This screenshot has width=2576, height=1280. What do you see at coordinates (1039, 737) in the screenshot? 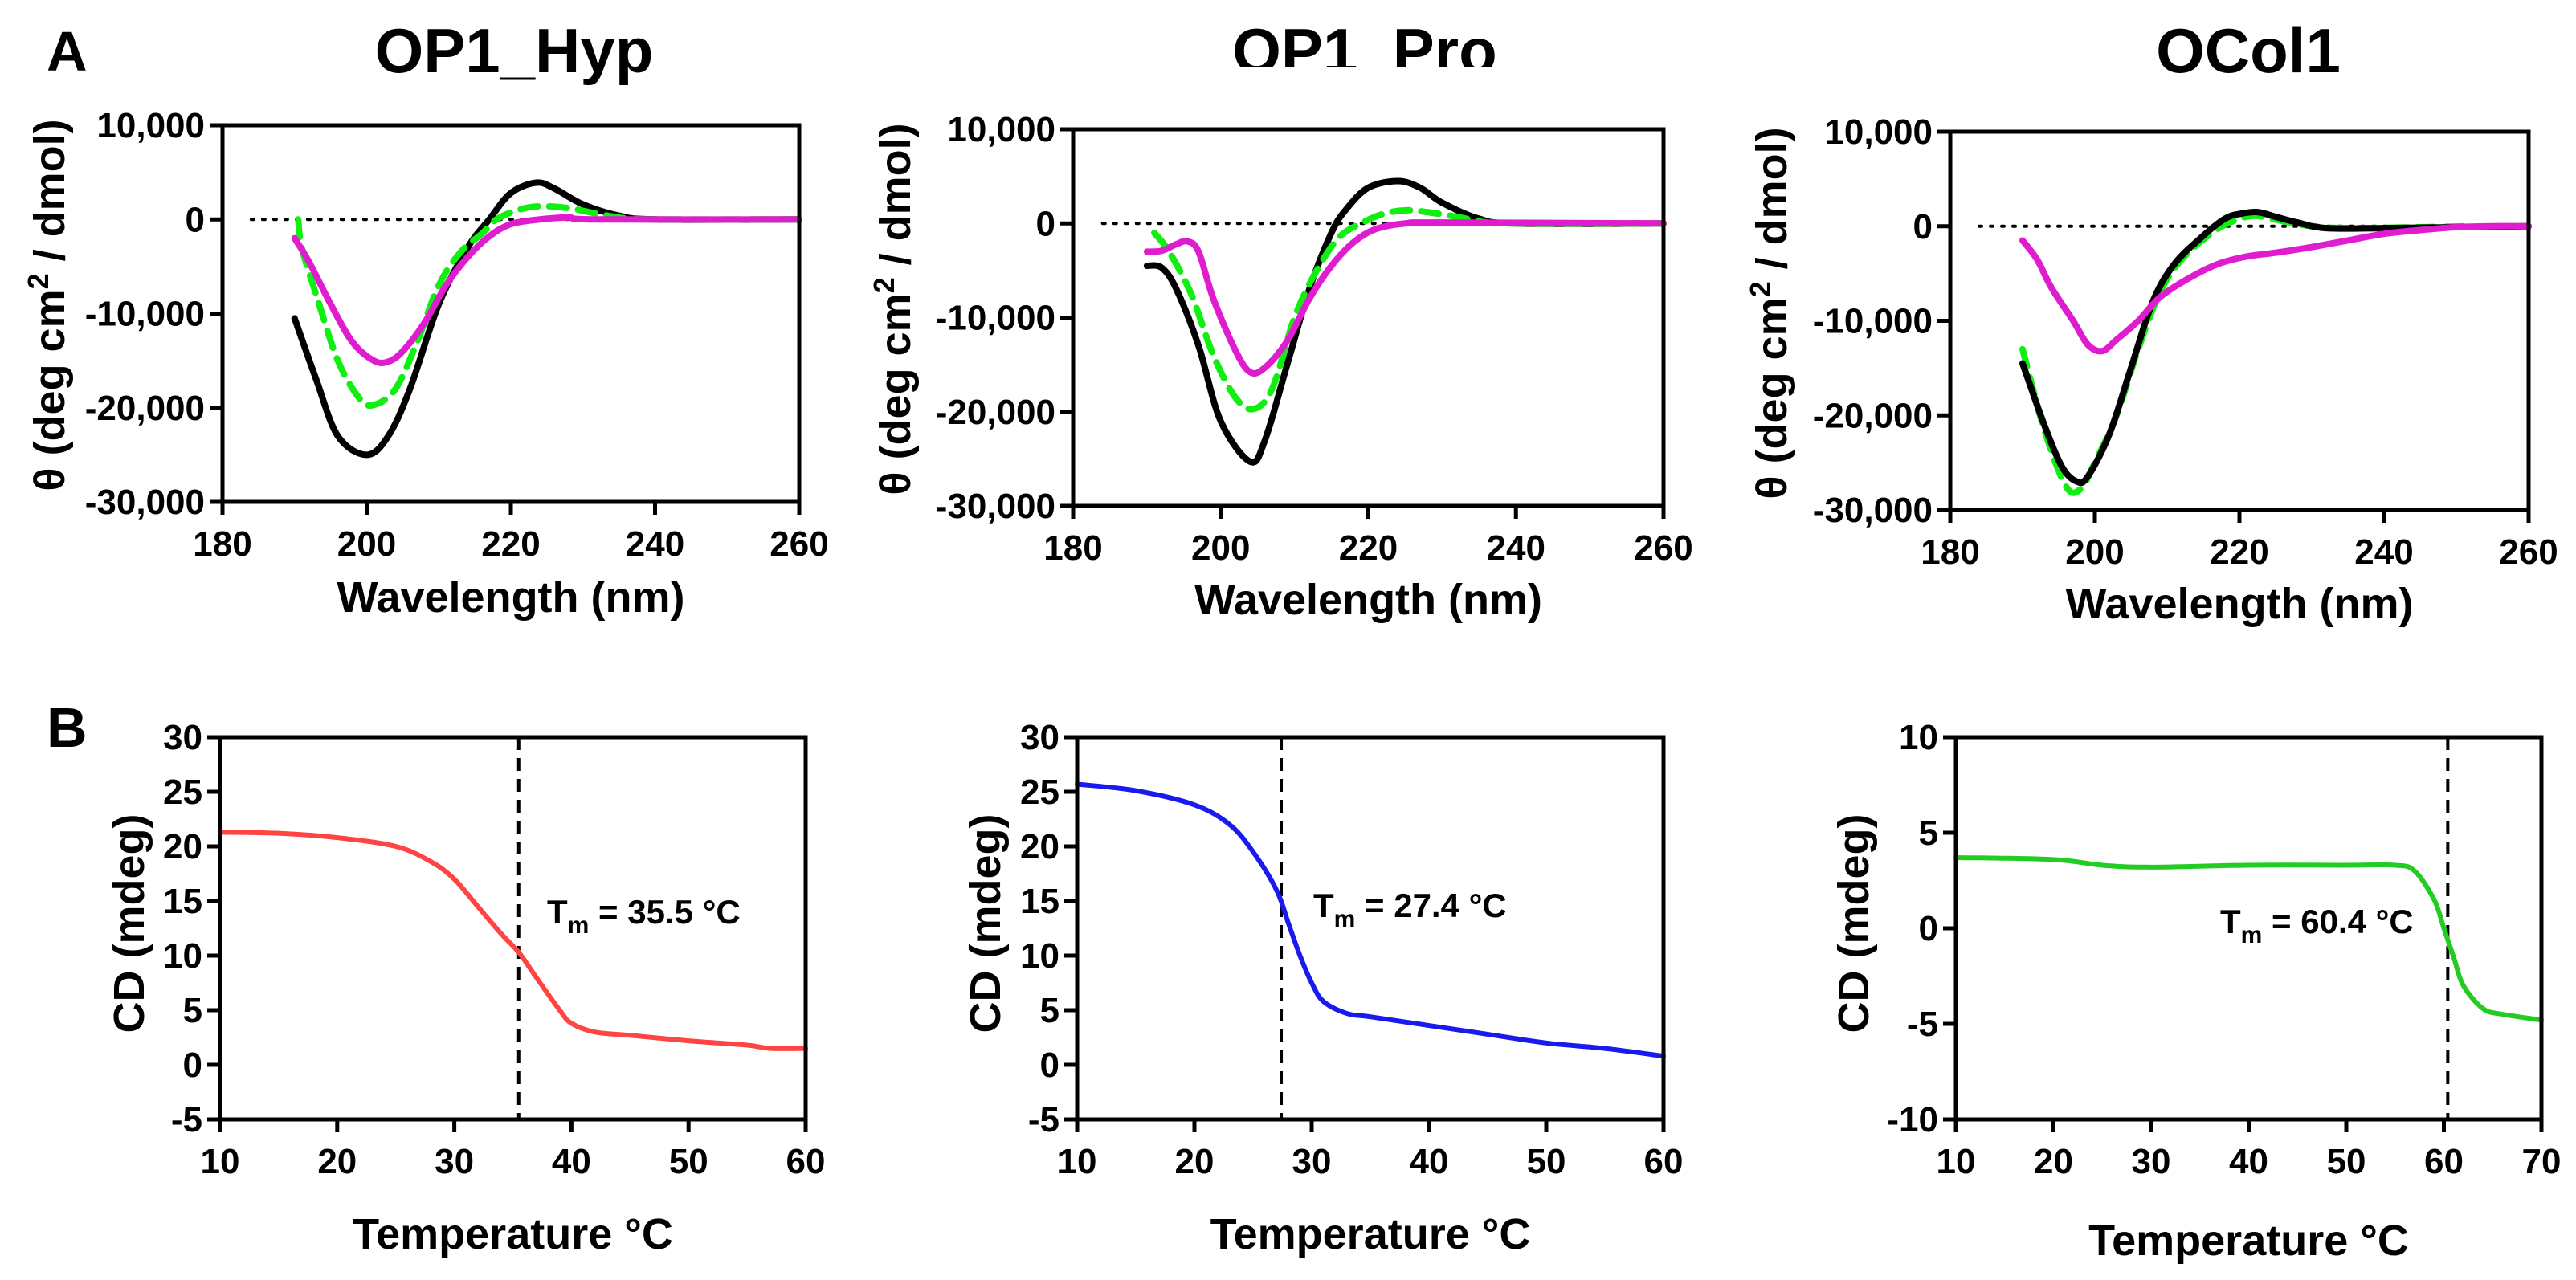
I see `y-tick-label: 30` at bounding box center [1039, 737].